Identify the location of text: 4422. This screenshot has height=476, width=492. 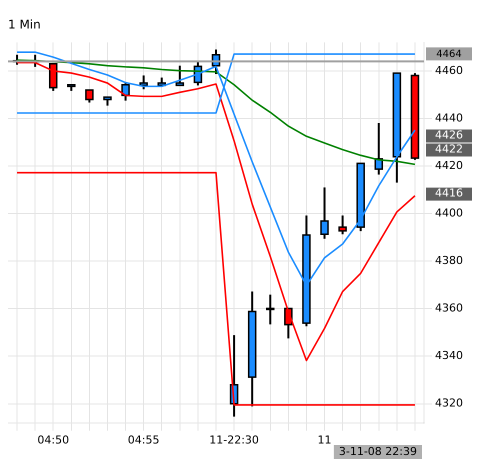
(449, 149).